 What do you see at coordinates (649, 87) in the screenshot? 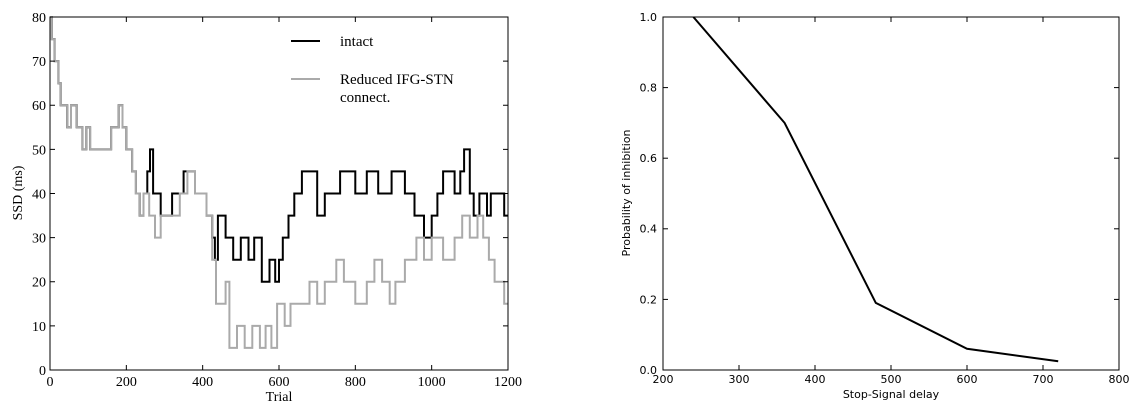
I see `y-tick-label: 0.8` at bounding box center [649, 87].